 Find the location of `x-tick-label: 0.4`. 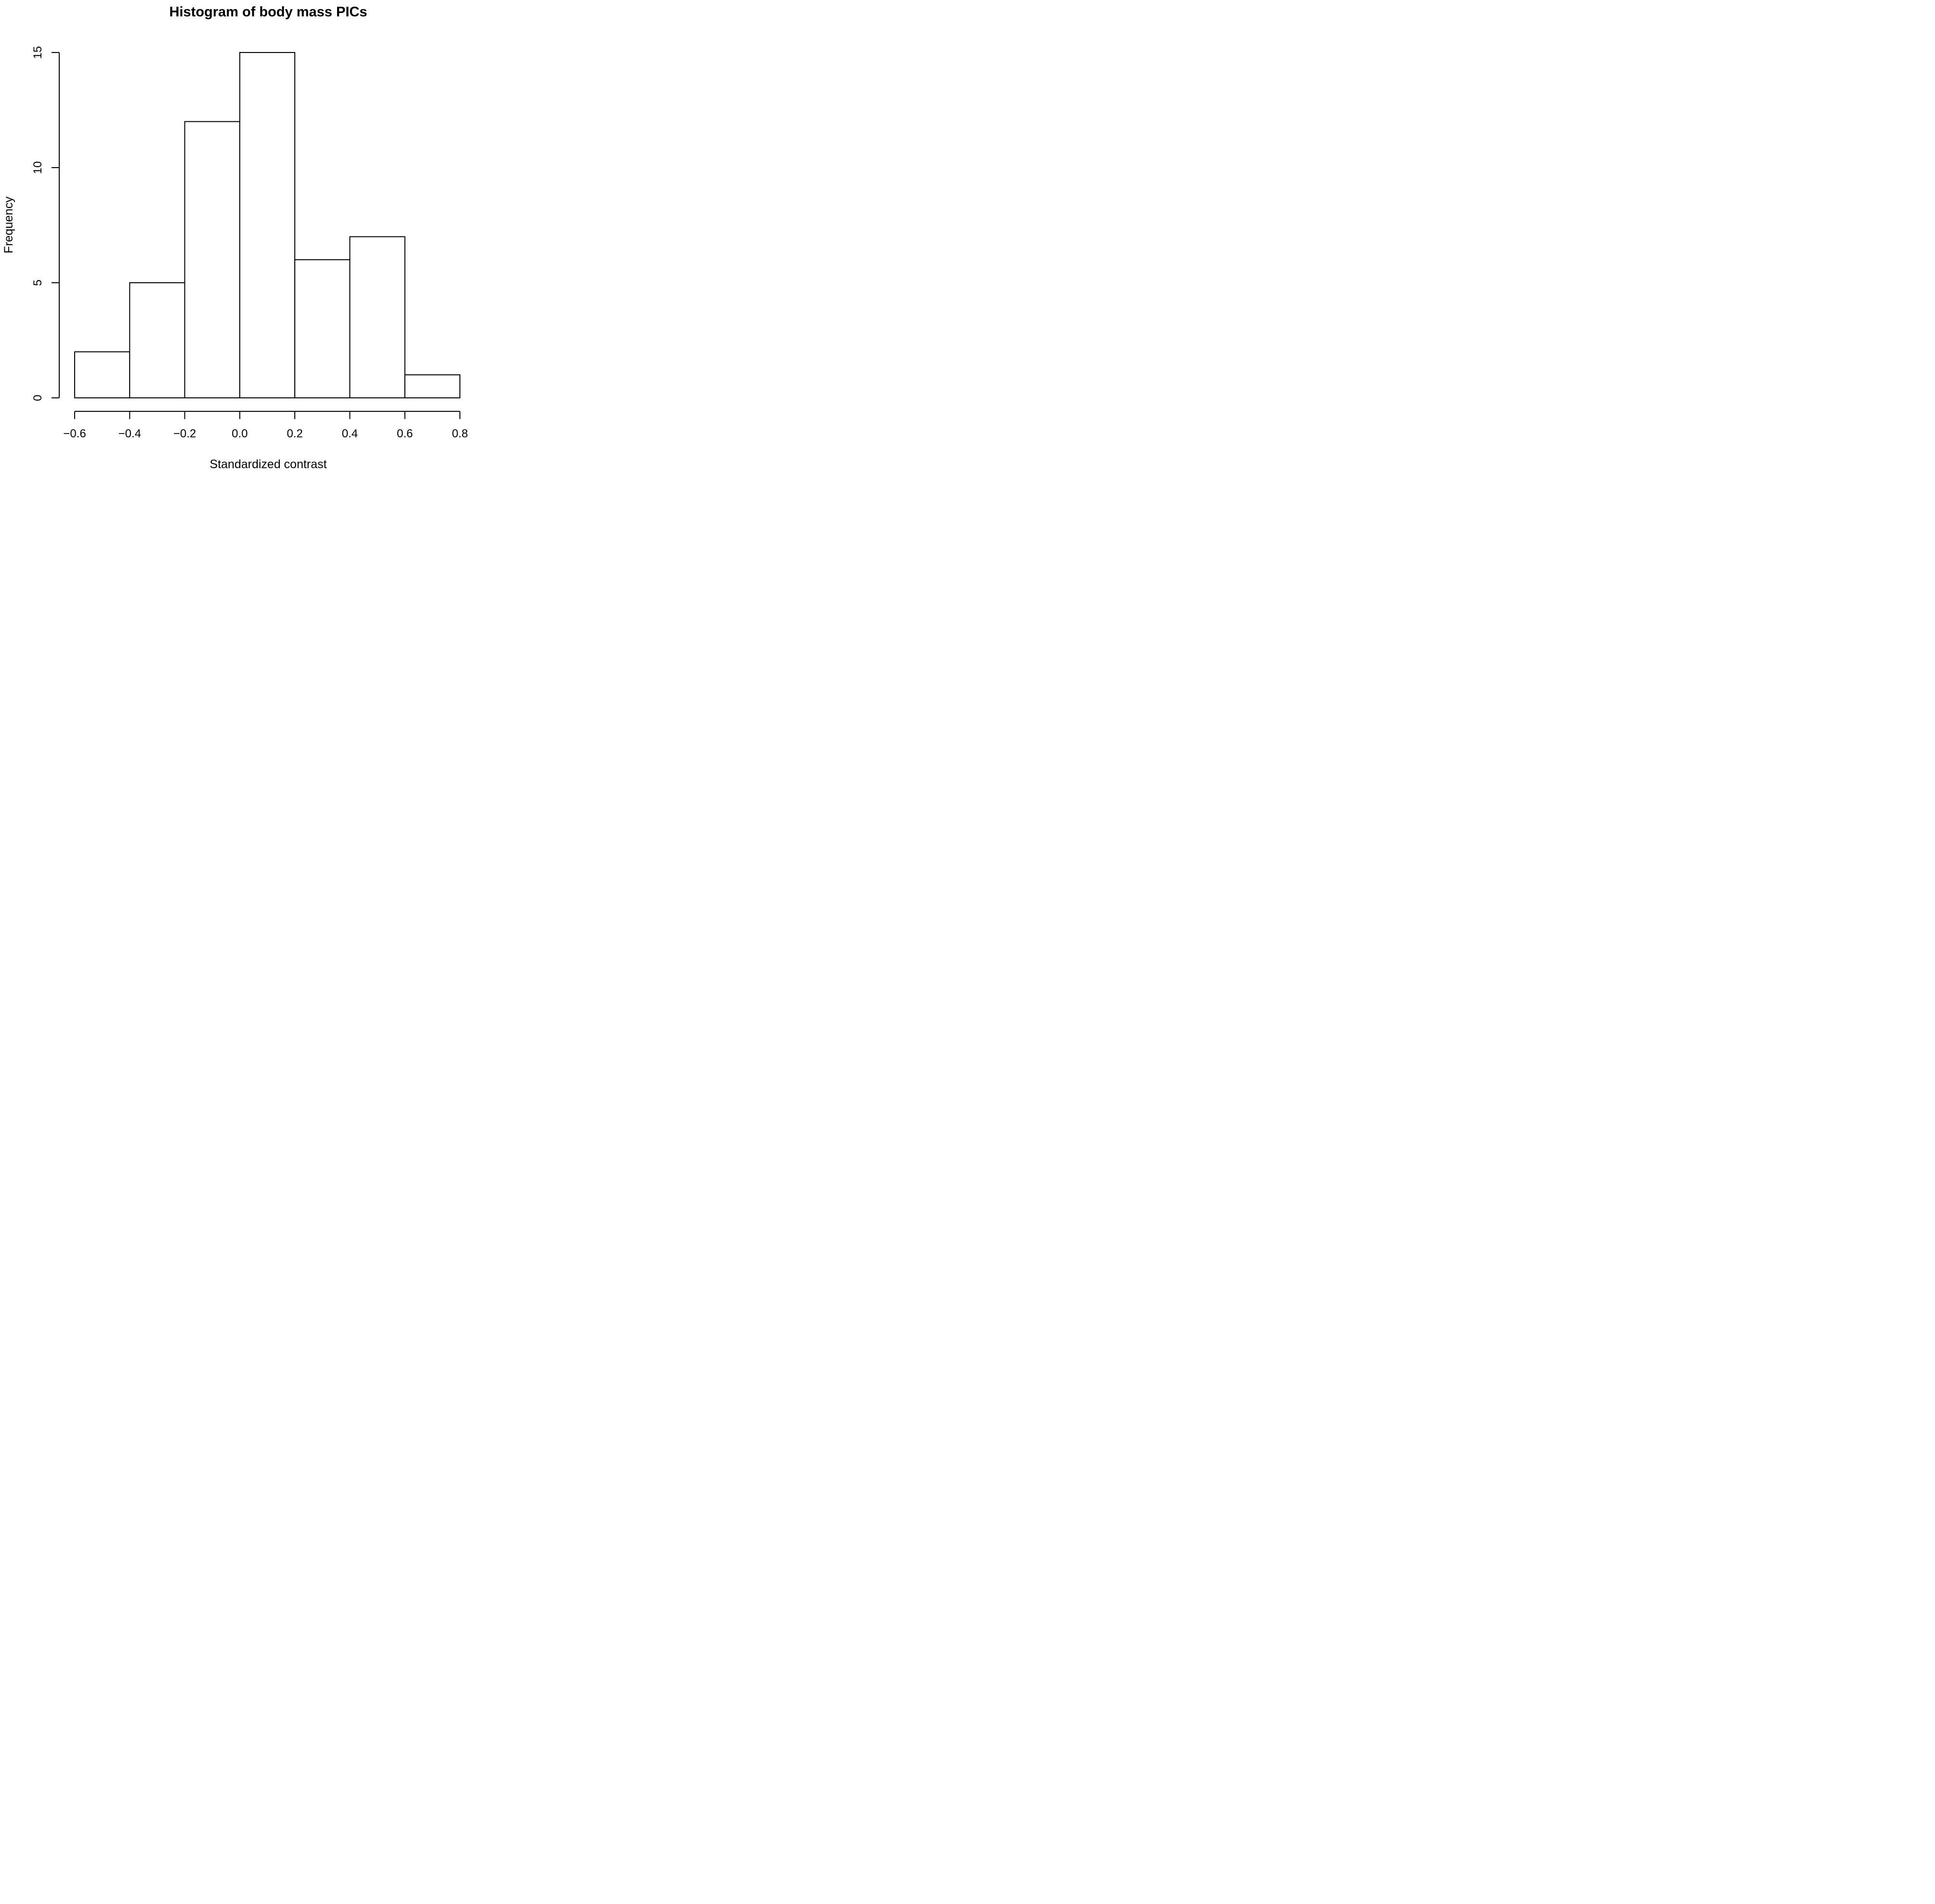

x-tick-label: 0.4 is located at coordinates (350, 433).